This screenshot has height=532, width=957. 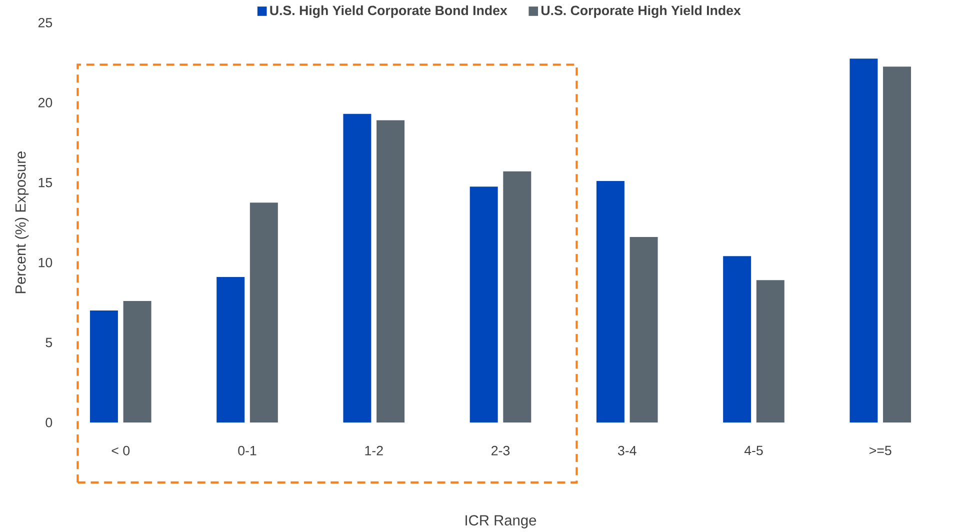 I want to click on y-axis-title: Percent (%) Exposure, so click(x=21, y=223).